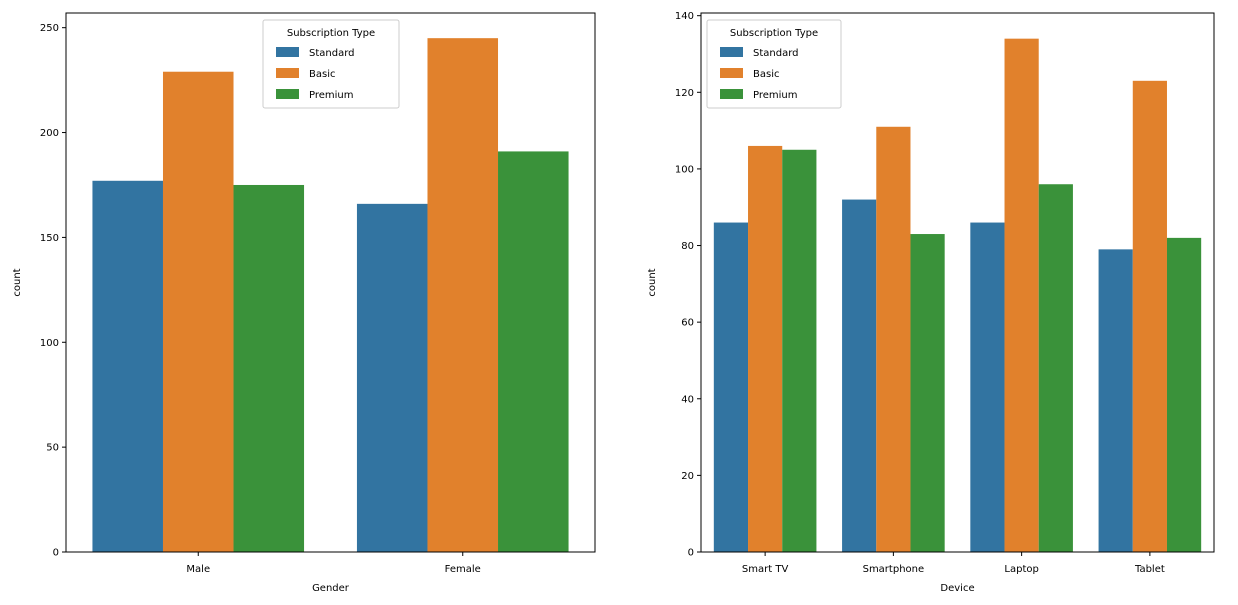  Describe the element at coordinates (52, 448) in the screenshot. I see `y-tick-label: 50` at that location.